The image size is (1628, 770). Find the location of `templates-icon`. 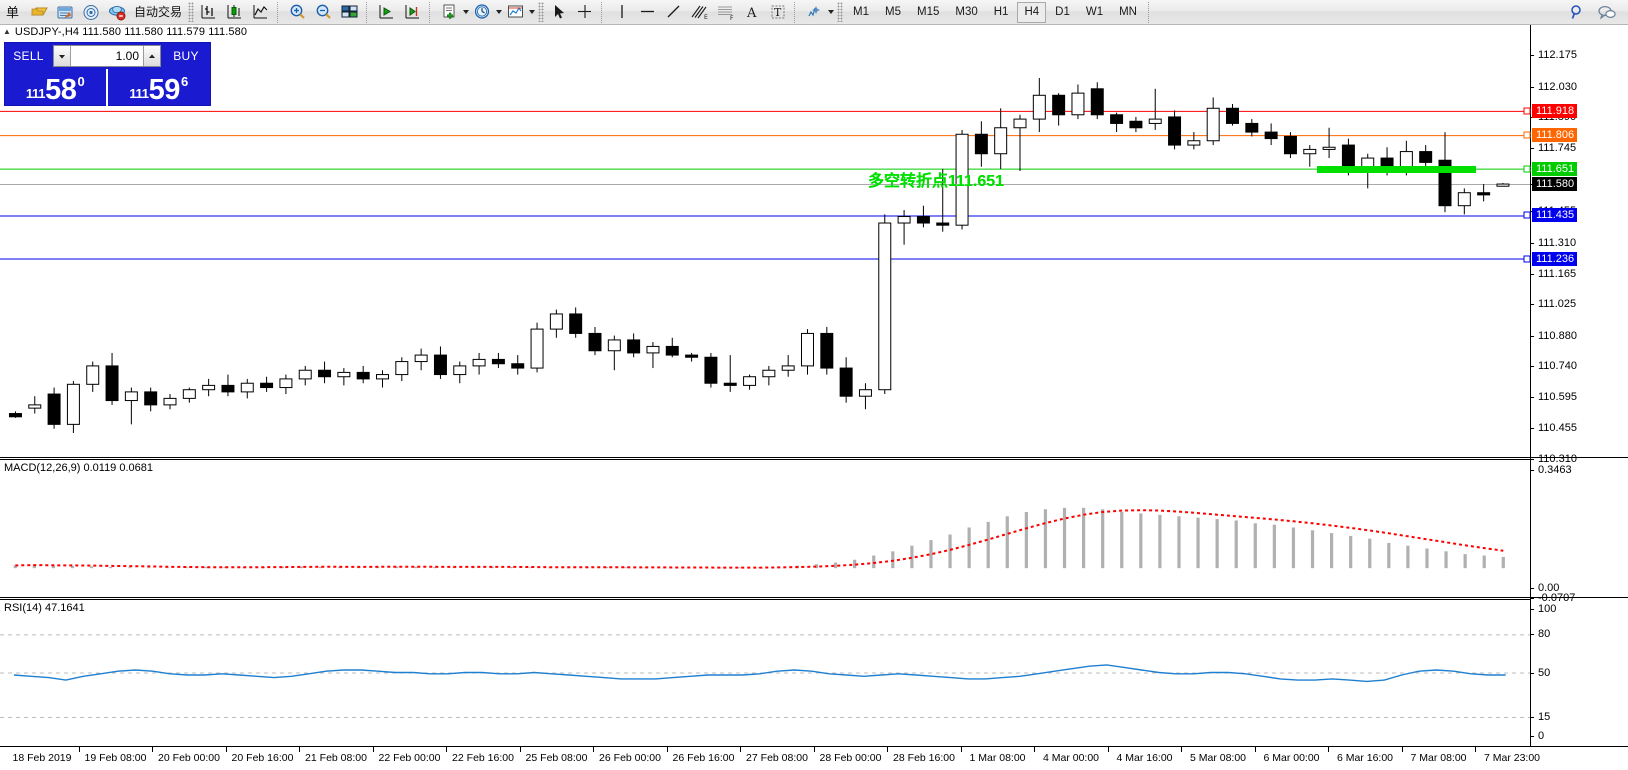

templates-icon is located at coordinates (516, 12).